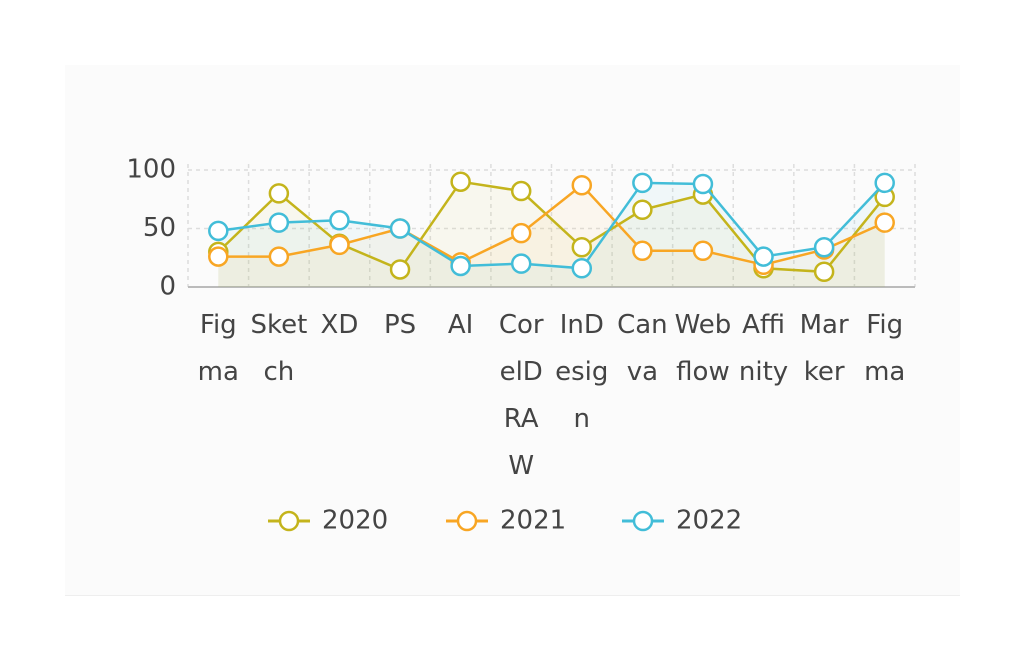  Describe the element at coordinates (642, 348) in the screenshot. I see `x-tick-label: Canva` at that location.